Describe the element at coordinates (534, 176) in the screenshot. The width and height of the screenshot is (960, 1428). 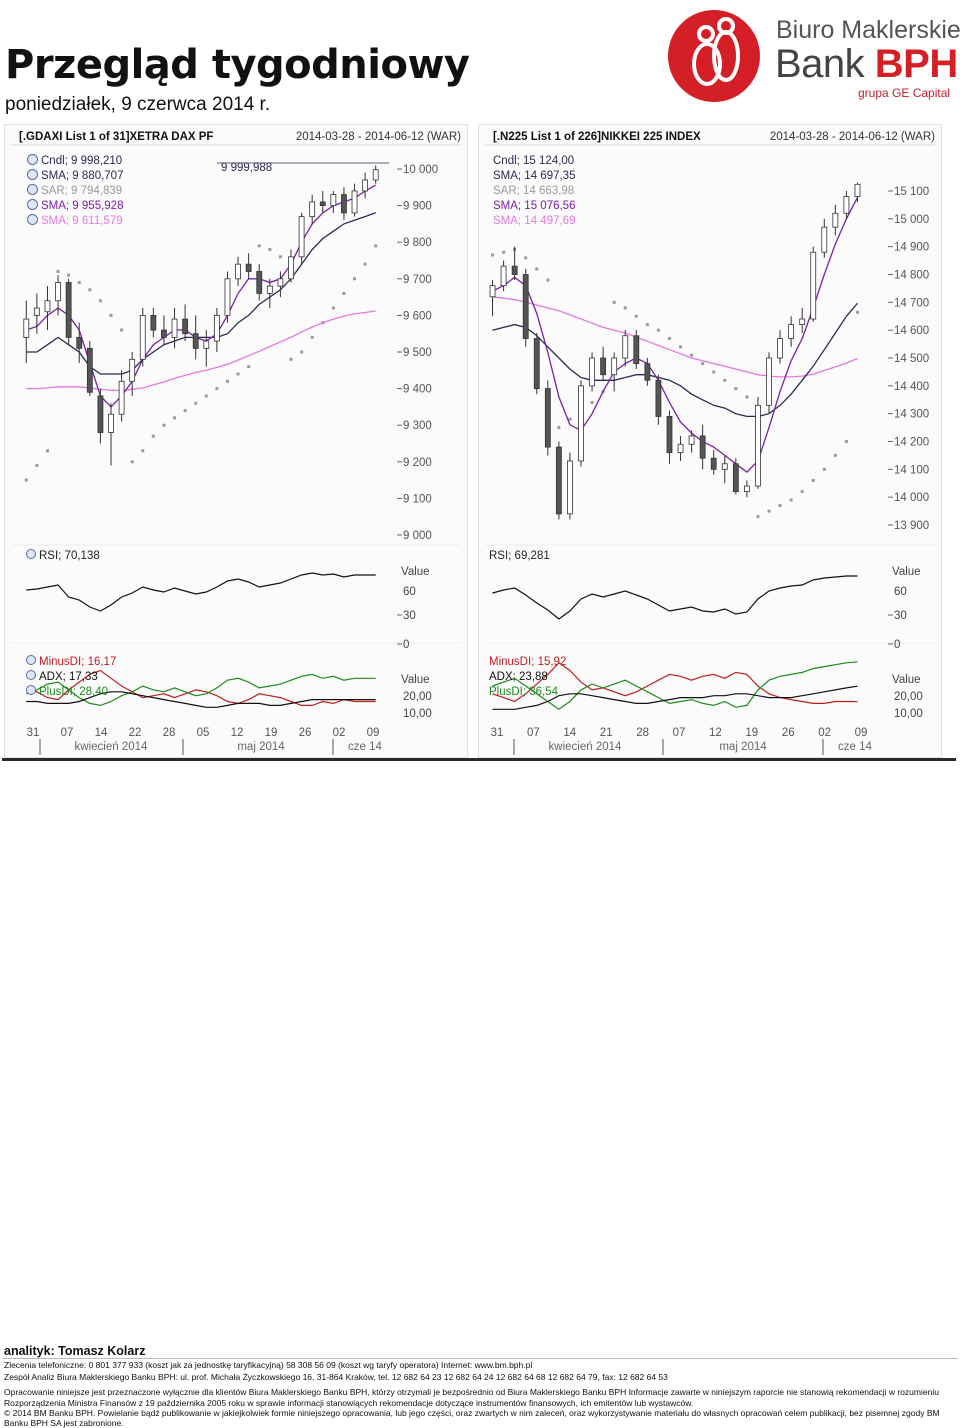
I see `legend-label: SMA; 14 697,35` at that location.